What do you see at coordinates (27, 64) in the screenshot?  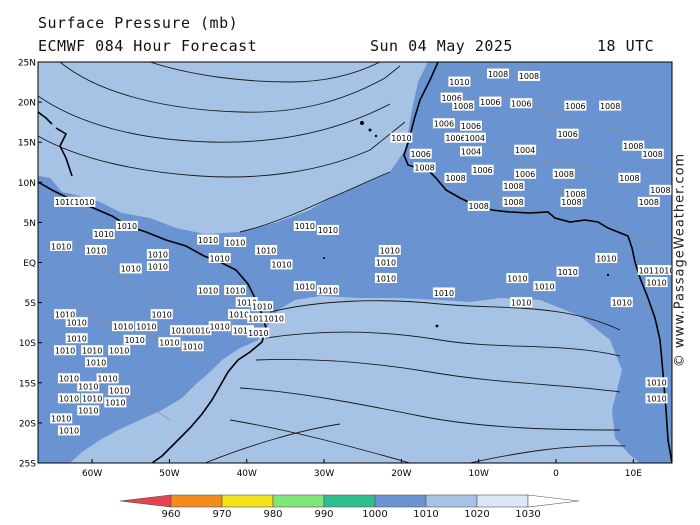 I see `lat-label: 25N` at bounding box center [27, 64].